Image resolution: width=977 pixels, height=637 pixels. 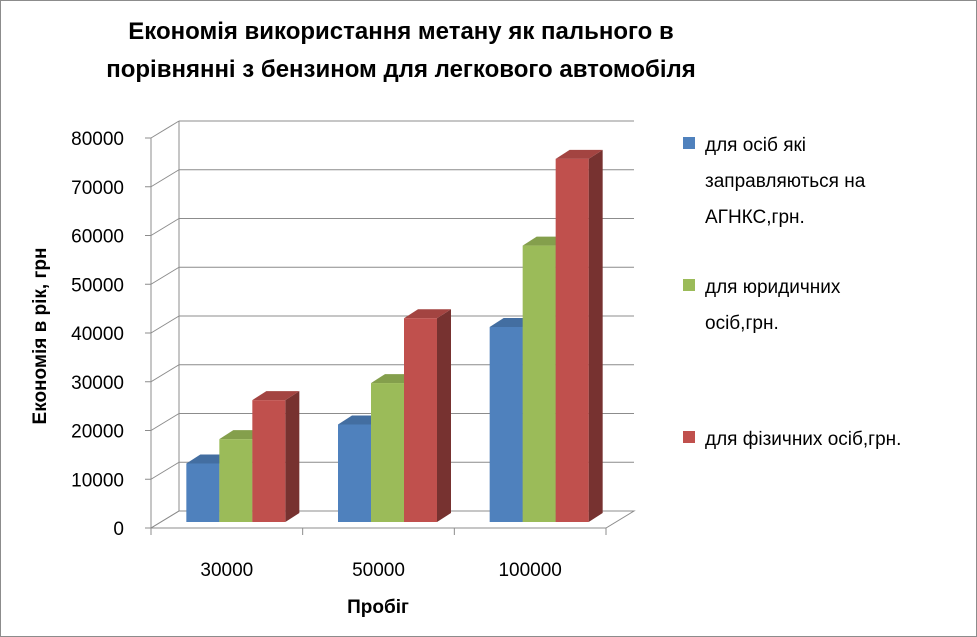 I want to click on x-axis-title: Пробіг, so click(x=378, y=607).